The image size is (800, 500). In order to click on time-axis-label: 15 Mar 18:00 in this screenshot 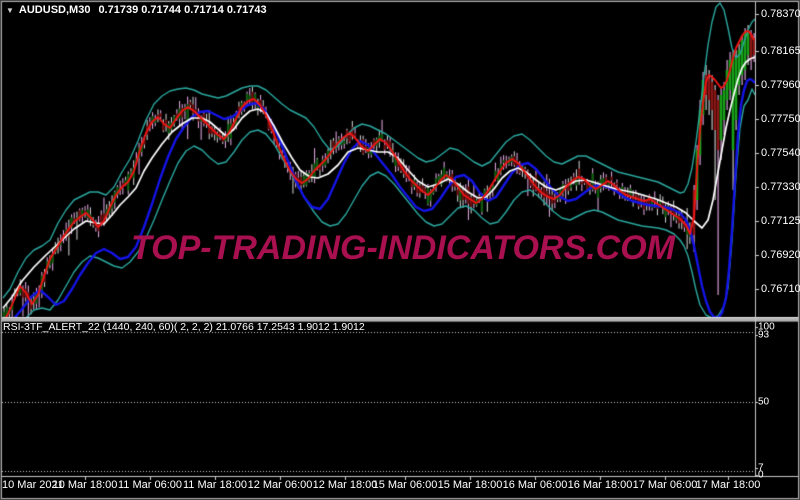, I will do `click(470, 485)`.